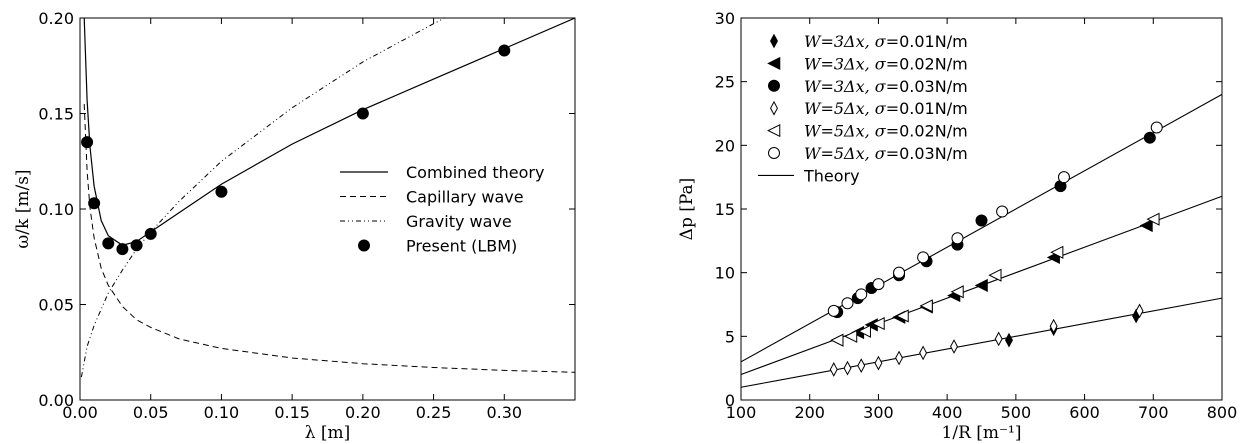 This screenshot has width=1250, height=444. I want to click on legend-label: W=3Δx, σ=0.03N/m, so click(886, 86).